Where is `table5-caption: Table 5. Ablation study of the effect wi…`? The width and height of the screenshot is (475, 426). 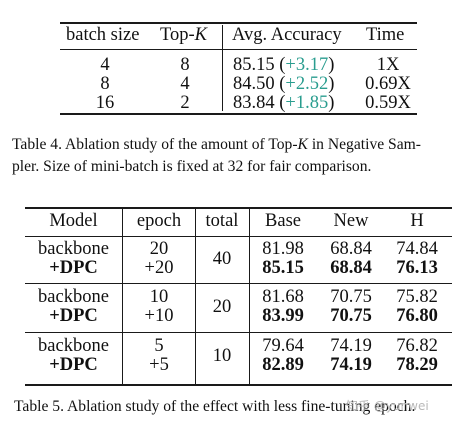
table5-caption: Table 5. Ablation study of the effect wi… is located at coordinates (215, 406).